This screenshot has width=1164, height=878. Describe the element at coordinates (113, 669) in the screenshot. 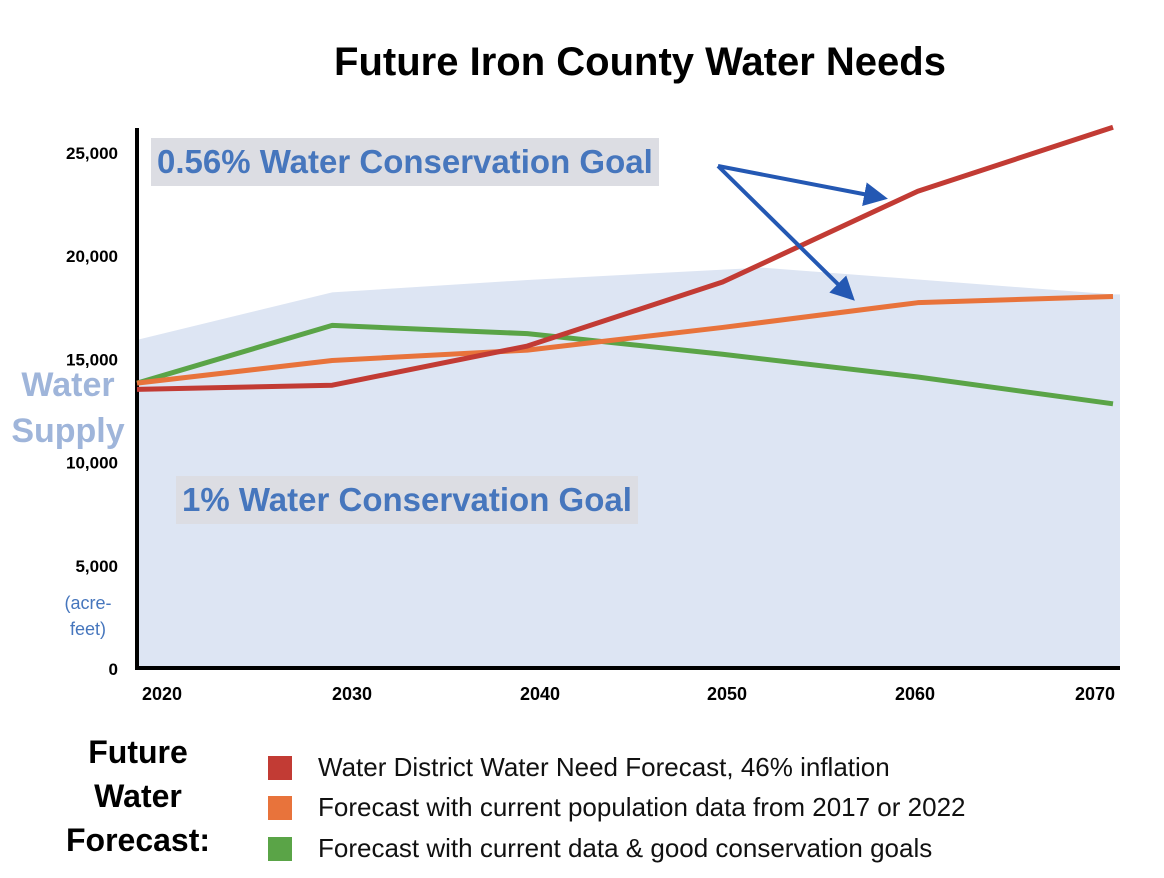

I see `y-tick-label: 0` at that location.